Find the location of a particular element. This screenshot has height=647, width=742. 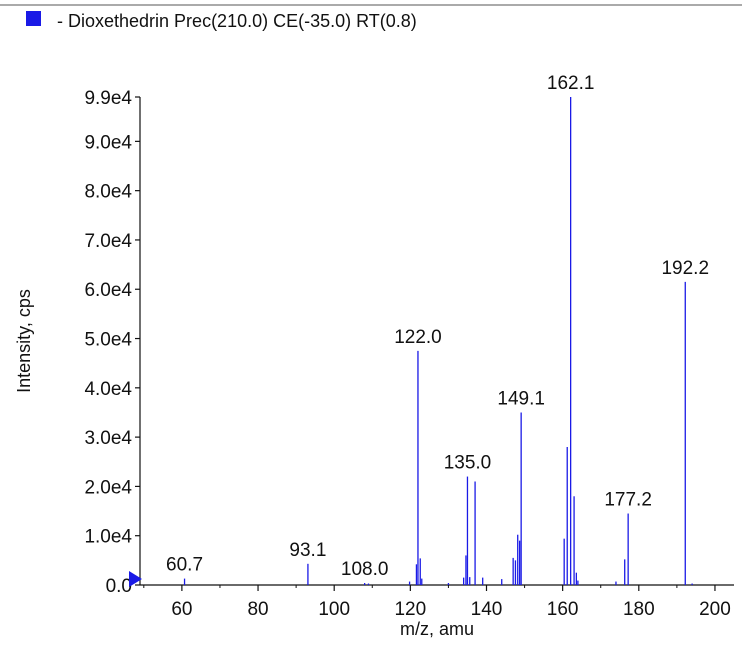

peak-label: 93.1 is located at coordinates (307, 550).